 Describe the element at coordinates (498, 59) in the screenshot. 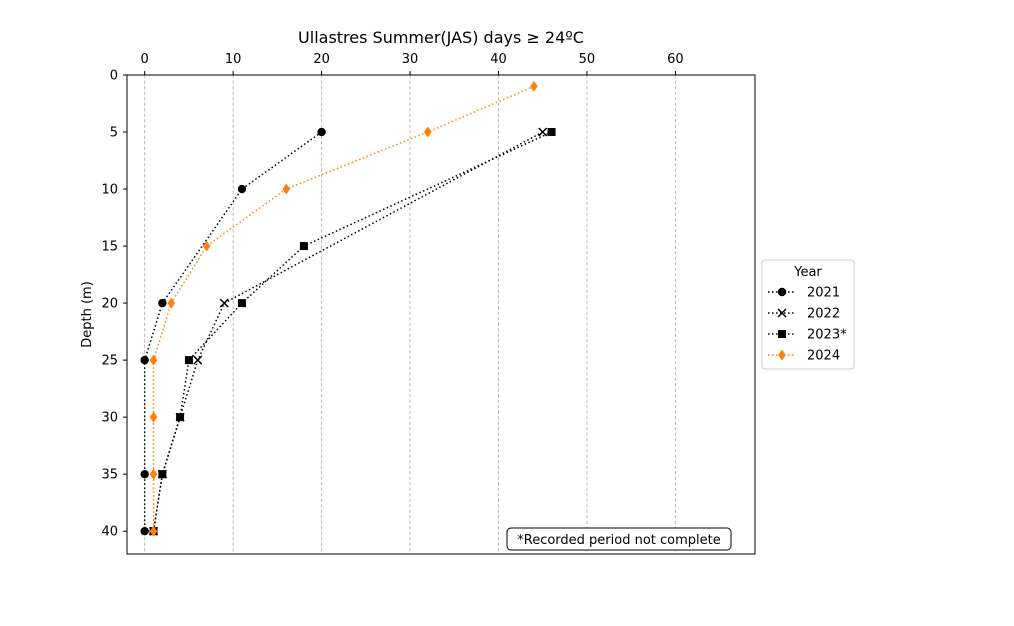

I see `x-tick-label: 40` at that location.